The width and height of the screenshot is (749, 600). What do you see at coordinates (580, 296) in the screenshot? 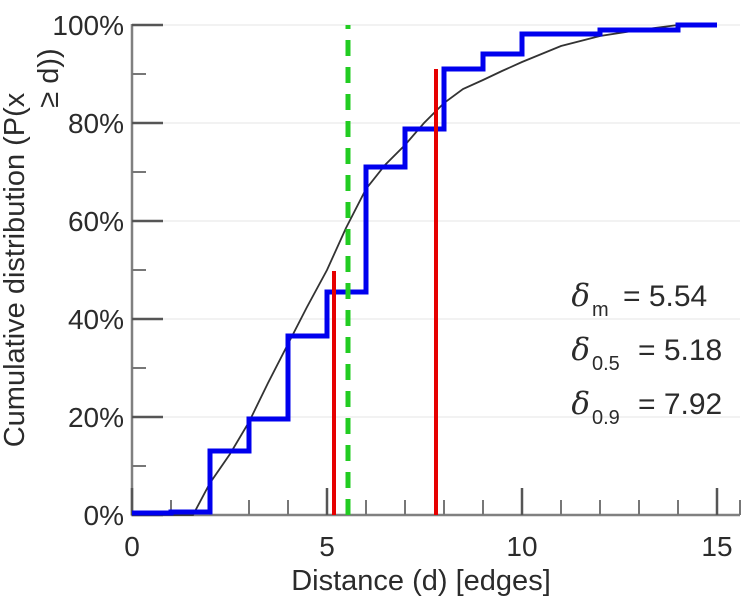
I see `delta-symbol-mean: δ` at bounding box center [580, 296].